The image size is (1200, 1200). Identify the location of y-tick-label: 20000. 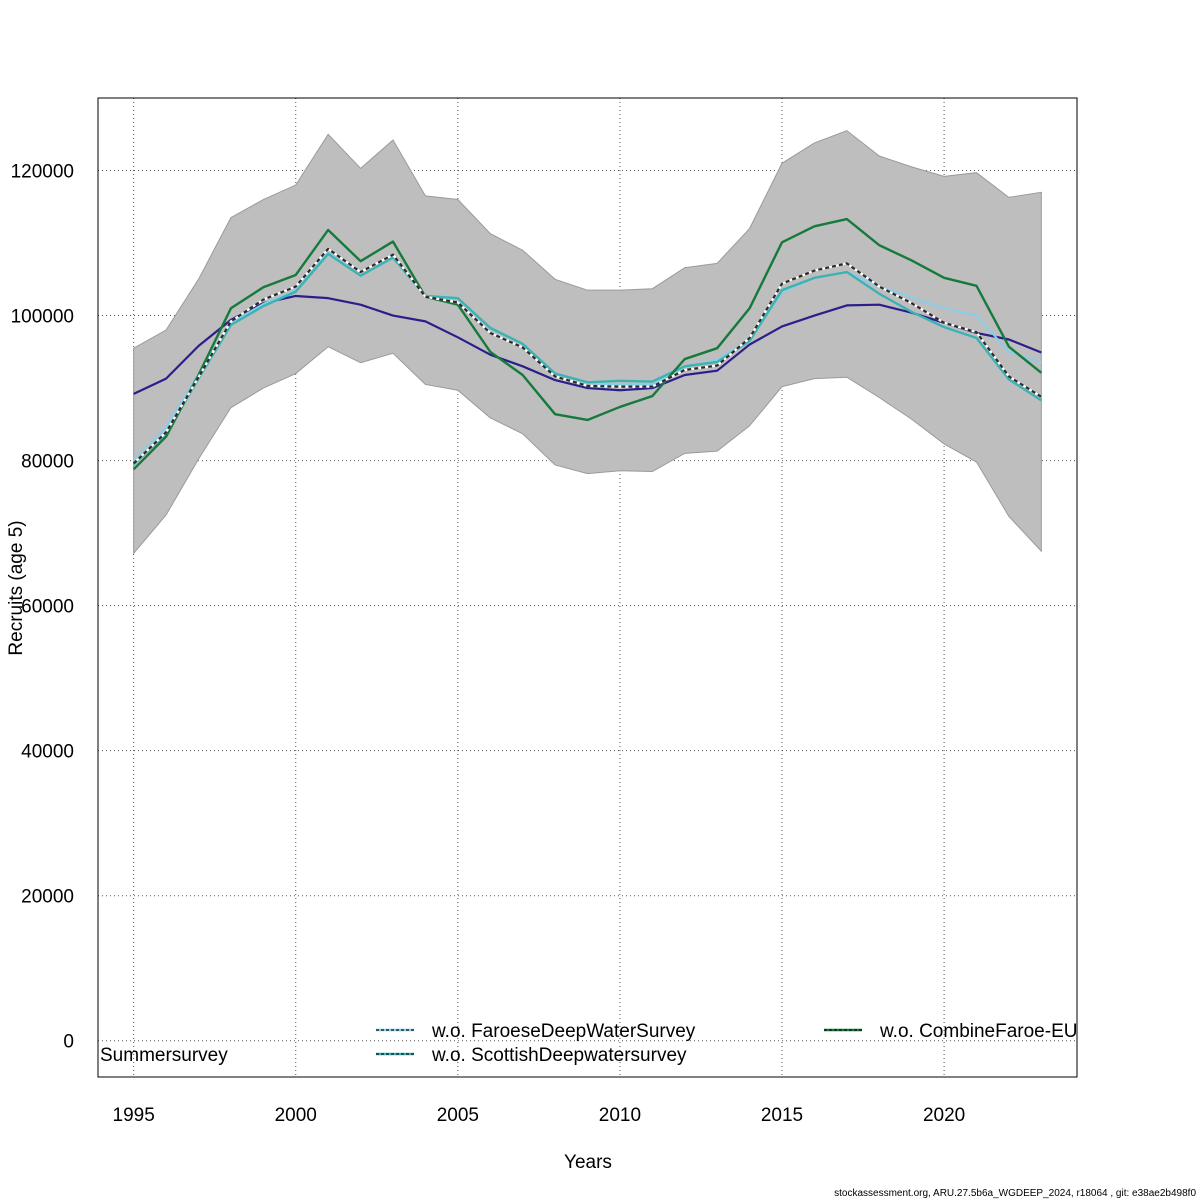
(47, 897).